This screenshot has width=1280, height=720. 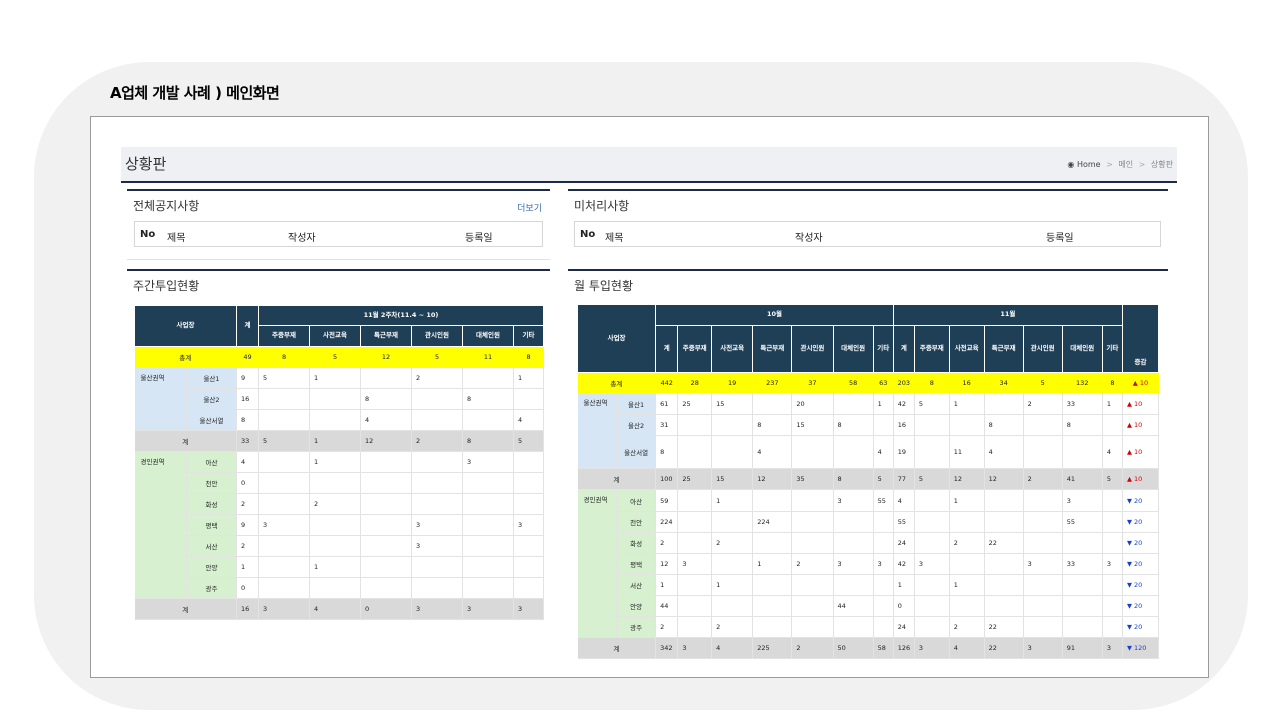 I want to click on site-cell: 광주, so click(x=636, y=627).